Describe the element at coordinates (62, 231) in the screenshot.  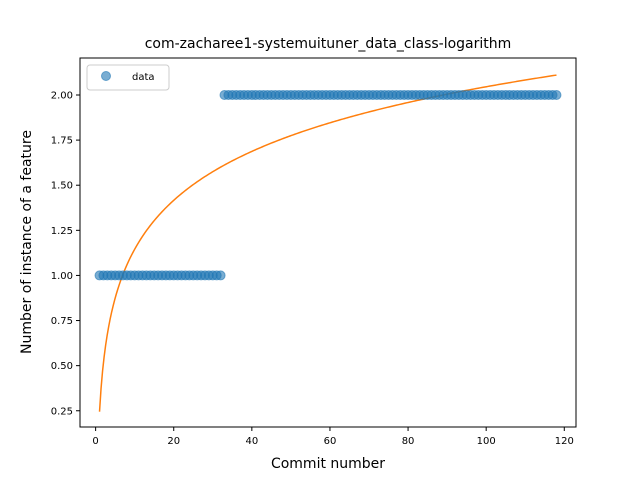
I see `y-tick-label: 1.25` at that location.